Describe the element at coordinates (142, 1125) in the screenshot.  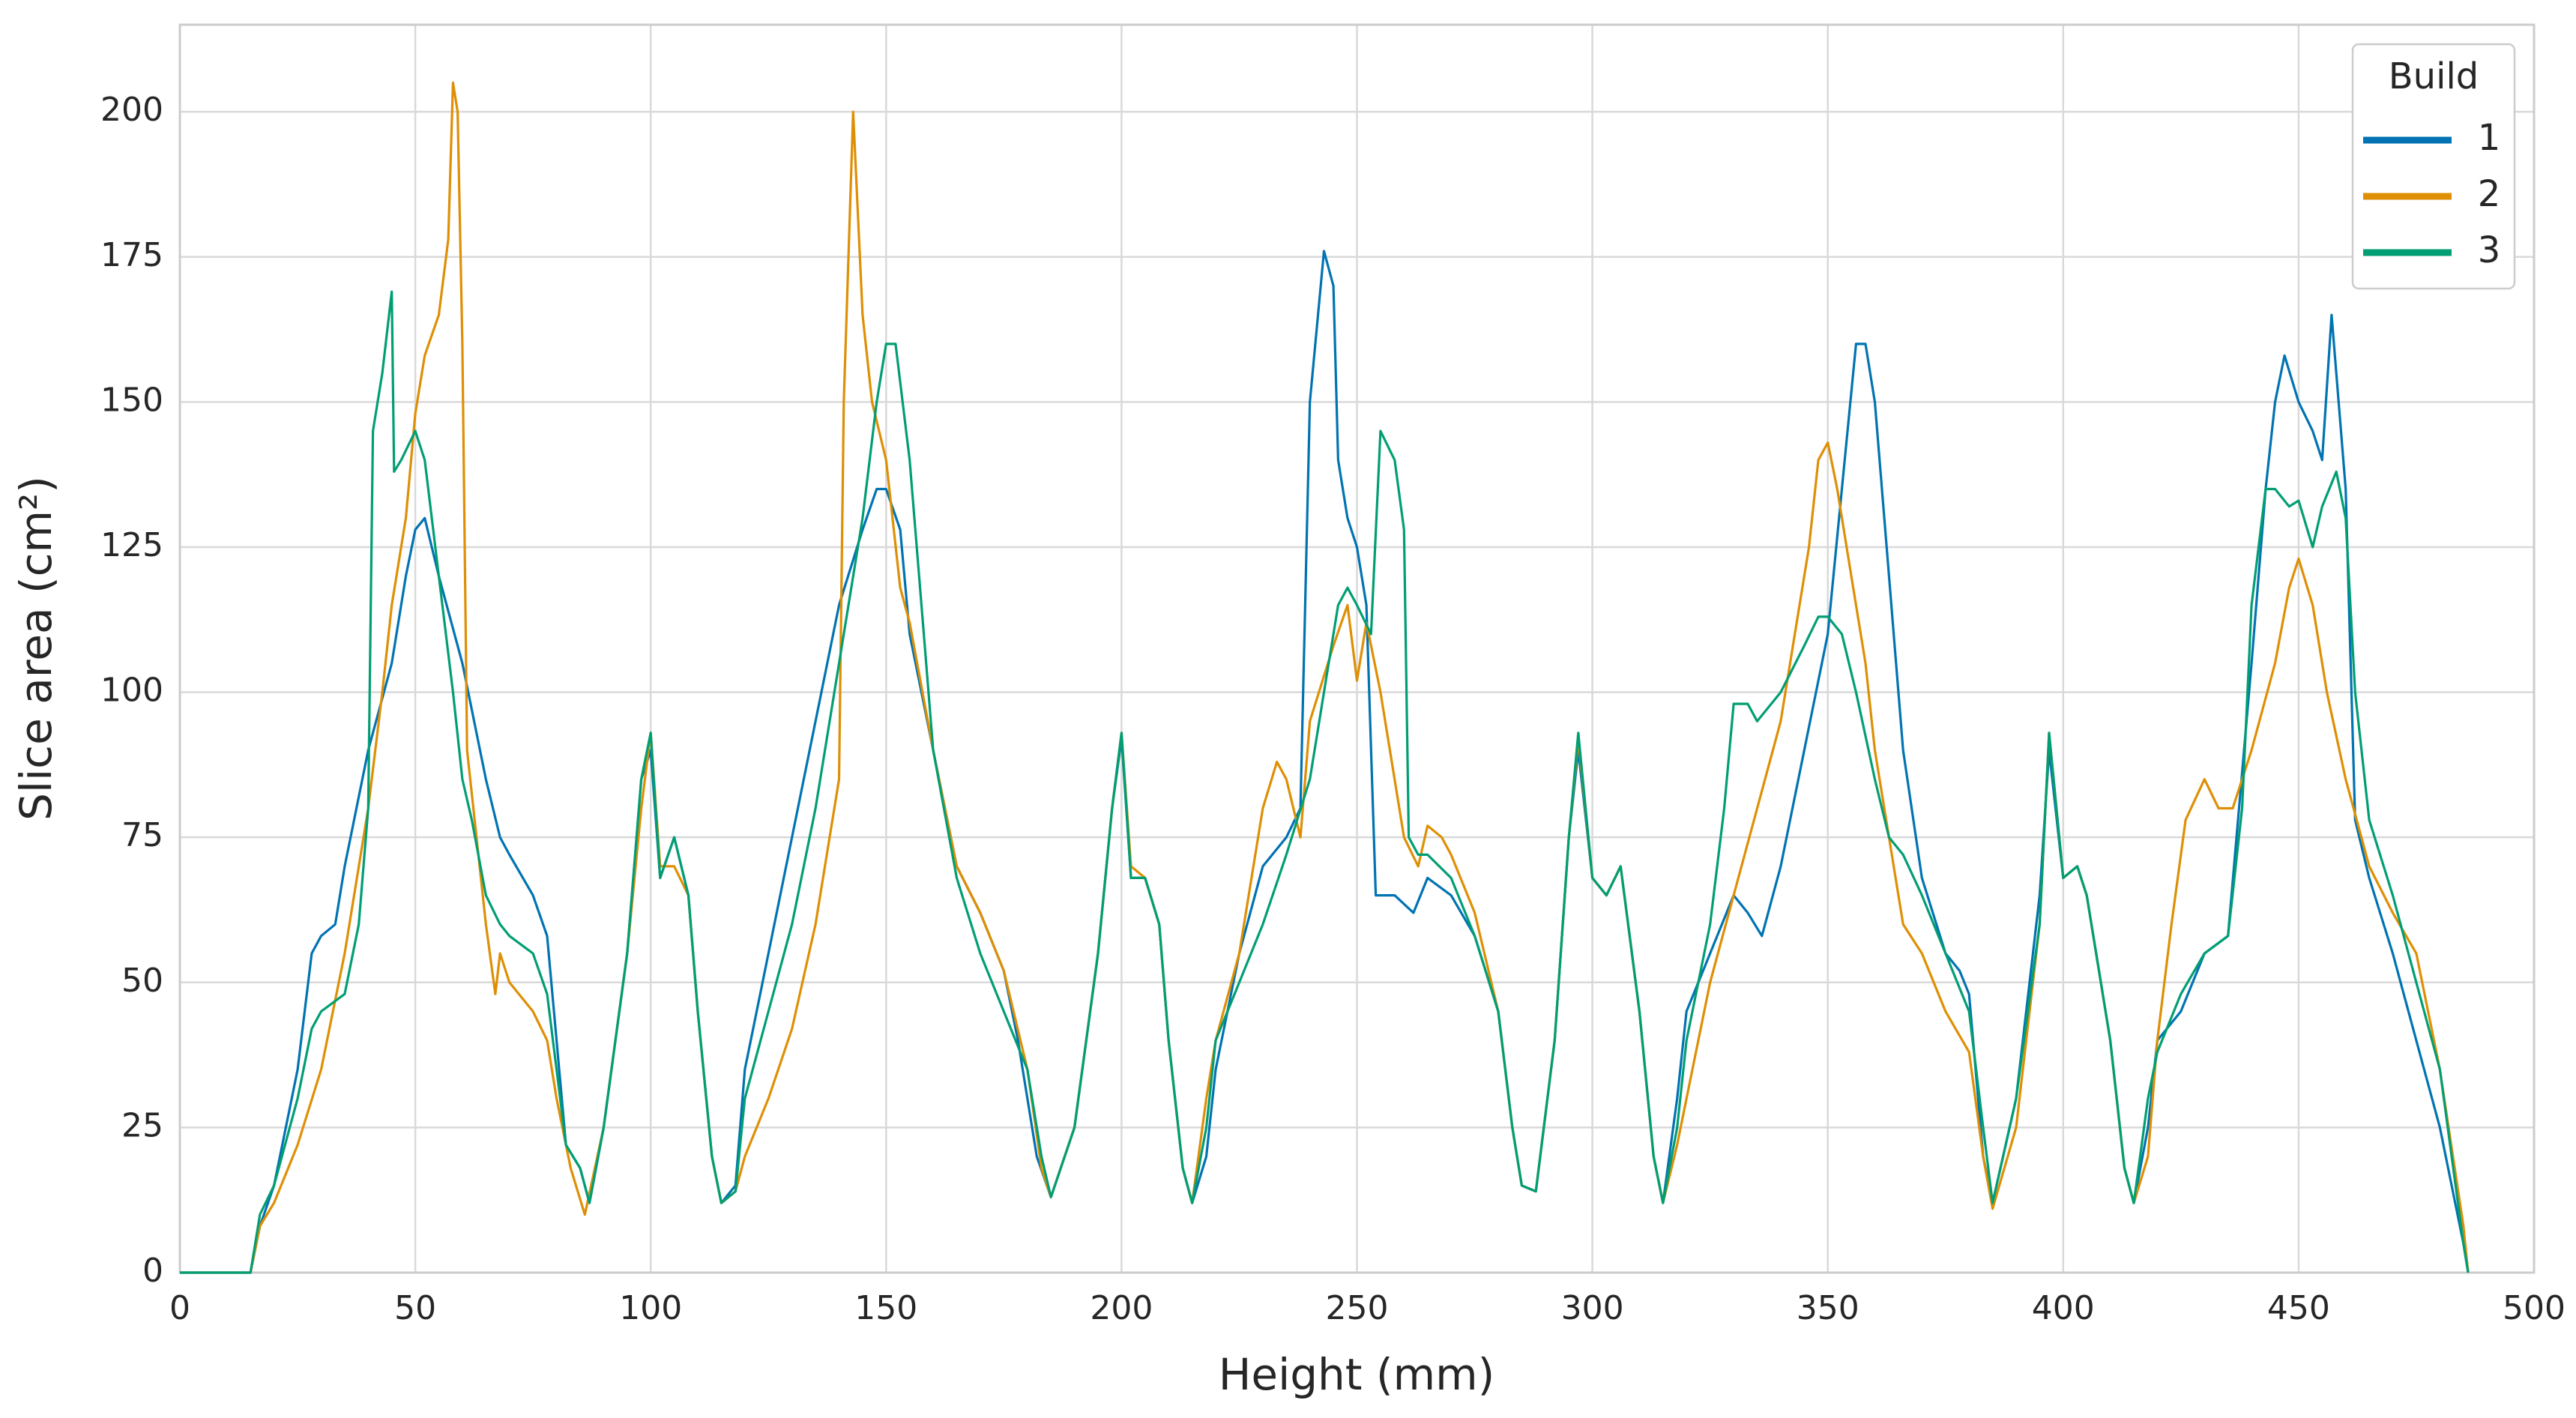
I see `y-tick-label: 25` at that location.